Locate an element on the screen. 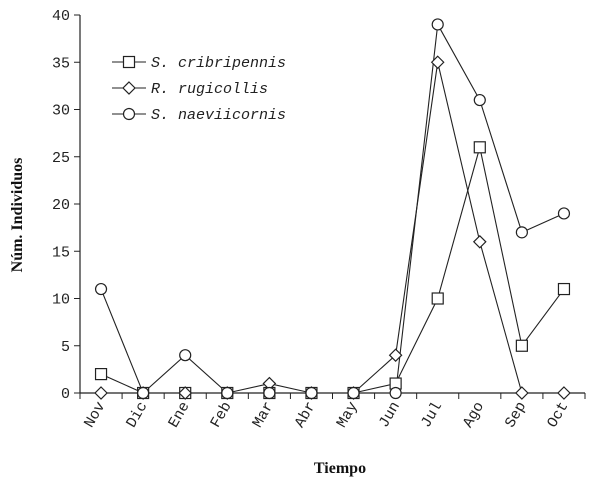 Image resolution: width=605 pixels, height=480 pixels. x-tick-label: Jun is located at coordinates (390, 415).